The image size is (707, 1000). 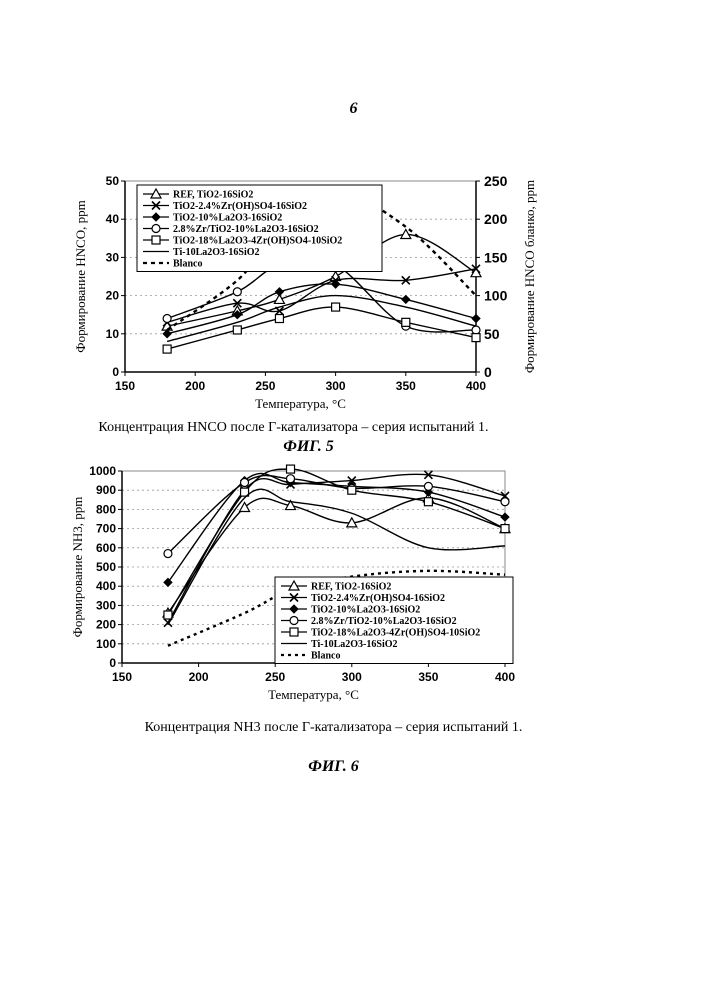 I want to click on y2-tick-label: 250, so click(x=496, y=181).